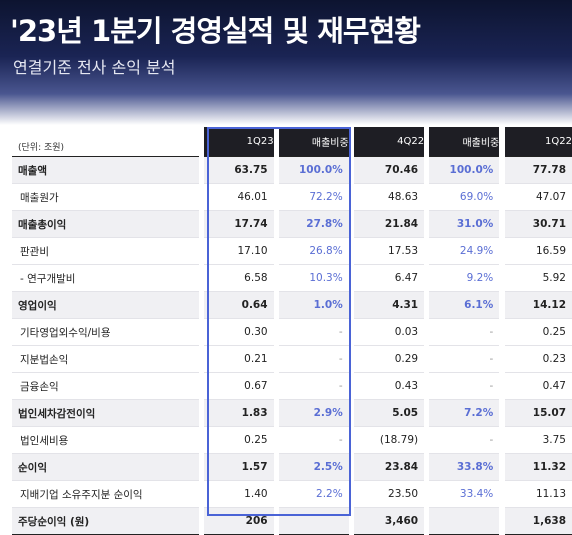 Image resolution: width=572 pixels, height=535 pixels. I want to click on table-row: 금융손익 0.67-0.43-0.47, so click(292, 386).